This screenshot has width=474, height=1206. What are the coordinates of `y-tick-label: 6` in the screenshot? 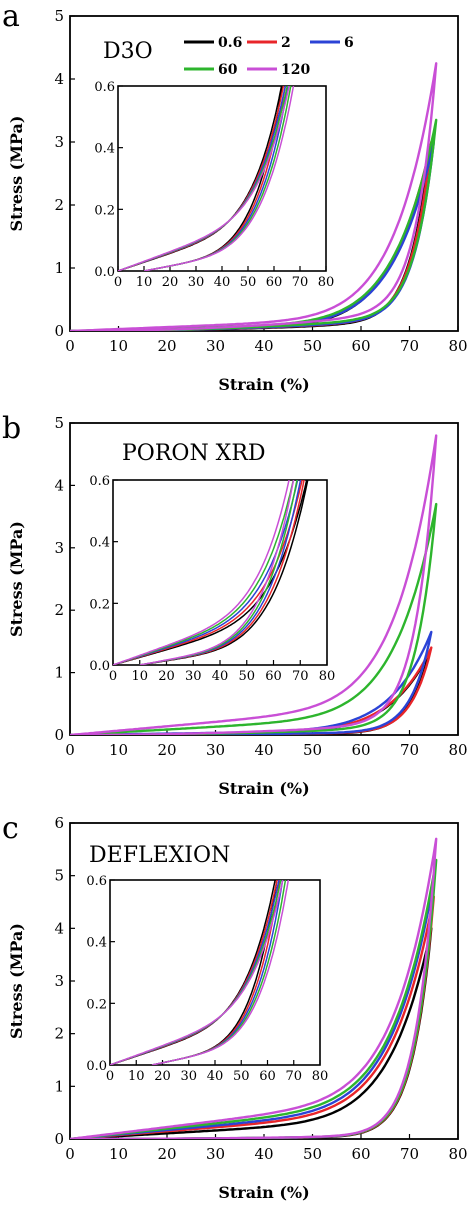 It's located at (59, 823).